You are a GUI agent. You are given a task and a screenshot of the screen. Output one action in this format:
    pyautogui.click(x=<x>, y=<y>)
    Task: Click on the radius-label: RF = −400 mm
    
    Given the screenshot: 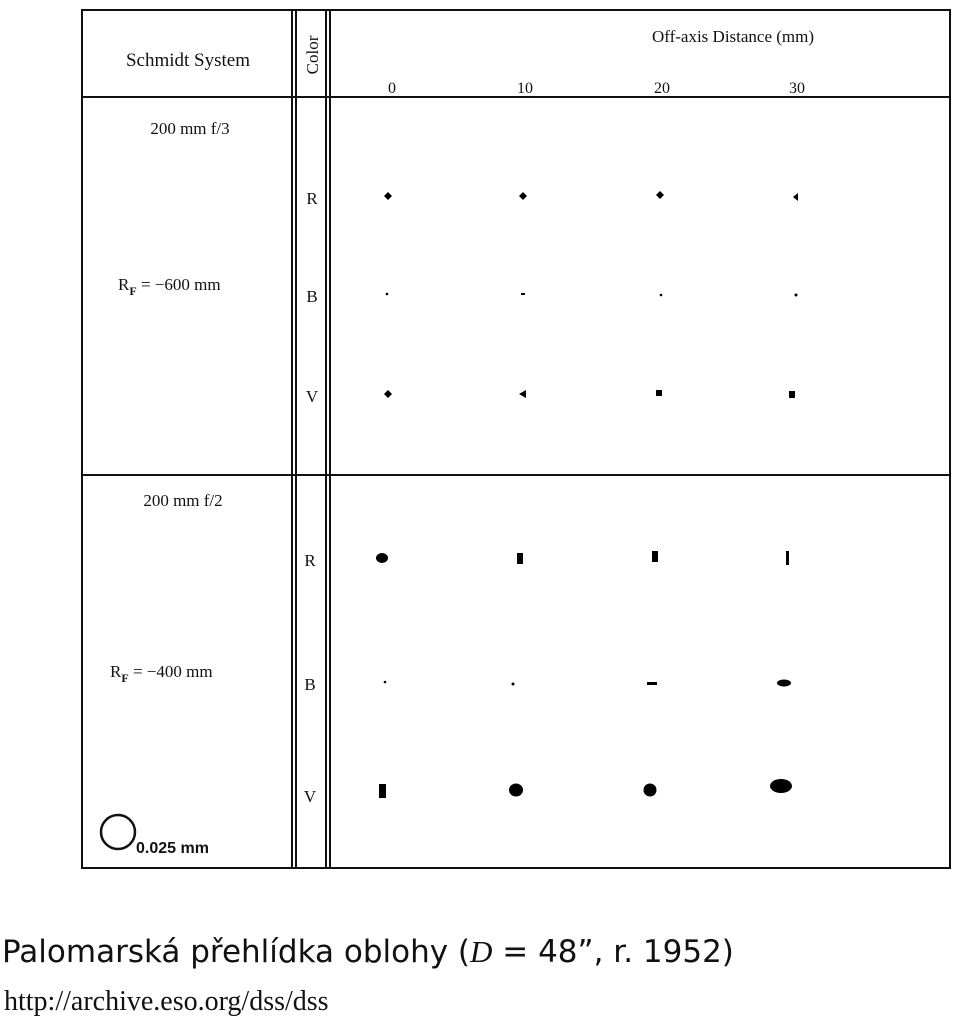 What is the action you would take?
    pyautogui.click(x=161, y=673)
    